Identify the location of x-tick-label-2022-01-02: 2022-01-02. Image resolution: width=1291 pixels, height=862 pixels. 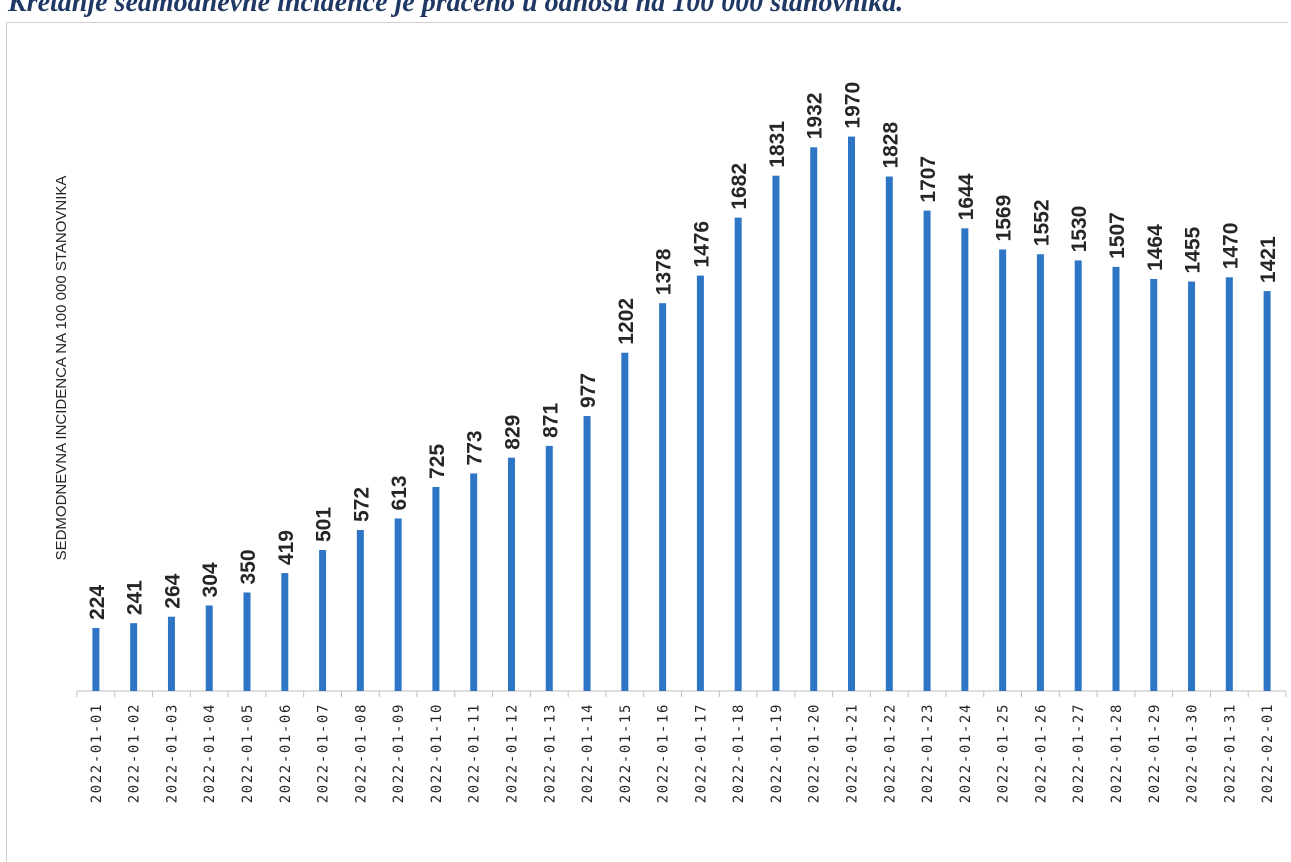
(135, 753).